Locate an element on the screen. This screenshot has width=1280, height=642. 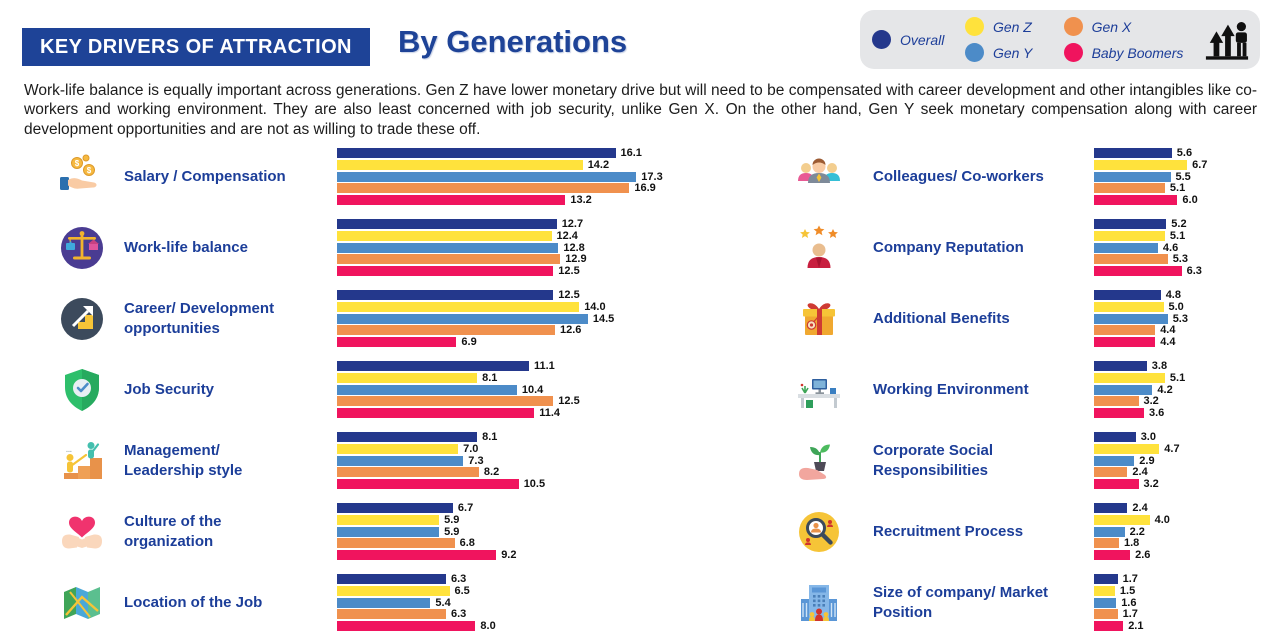
bar-value-label: 2.6 is located at coordinates (1143, 555).